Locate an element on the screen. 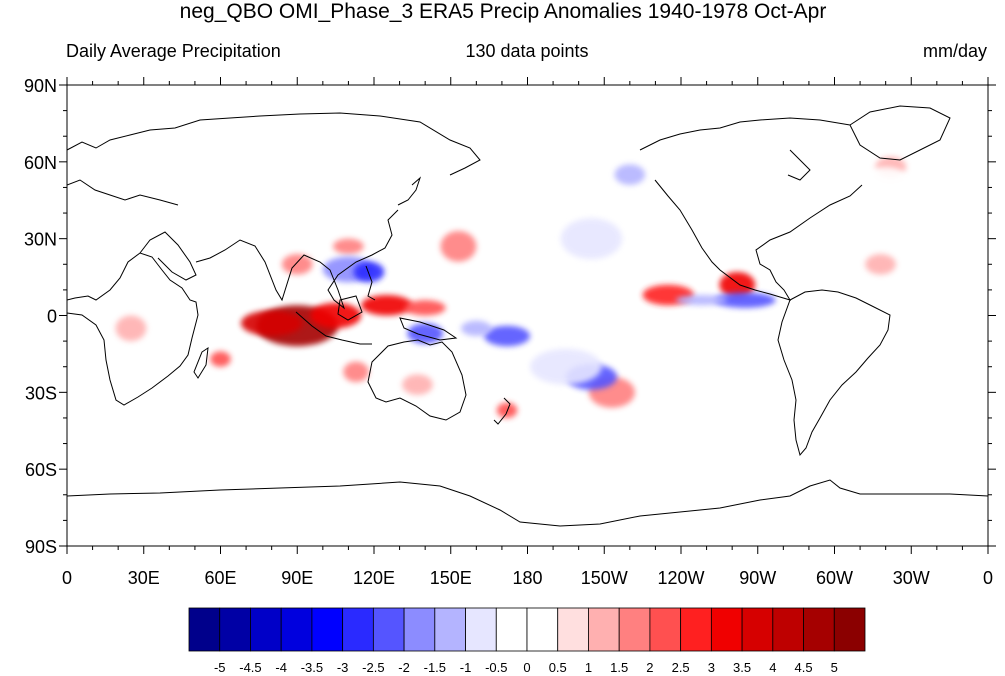 The width and height of the screenshot is (1005, 676). lat-tick-label: 60N is located at coordinates (40, 163).